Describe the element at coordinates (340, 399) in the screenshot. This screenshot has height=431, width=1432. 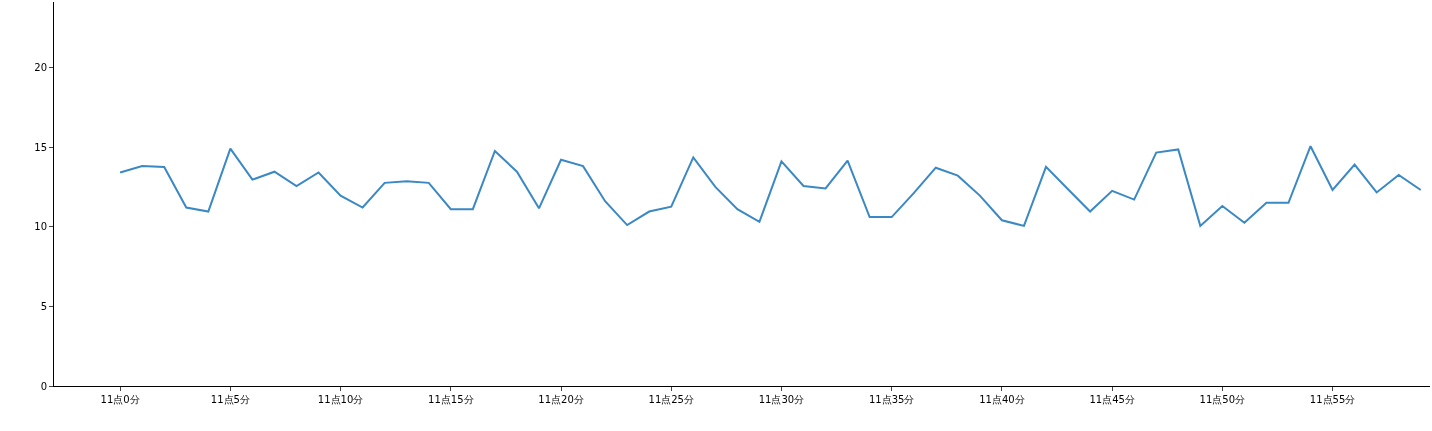
I see `x-tick-label: 11点10分` at that location.